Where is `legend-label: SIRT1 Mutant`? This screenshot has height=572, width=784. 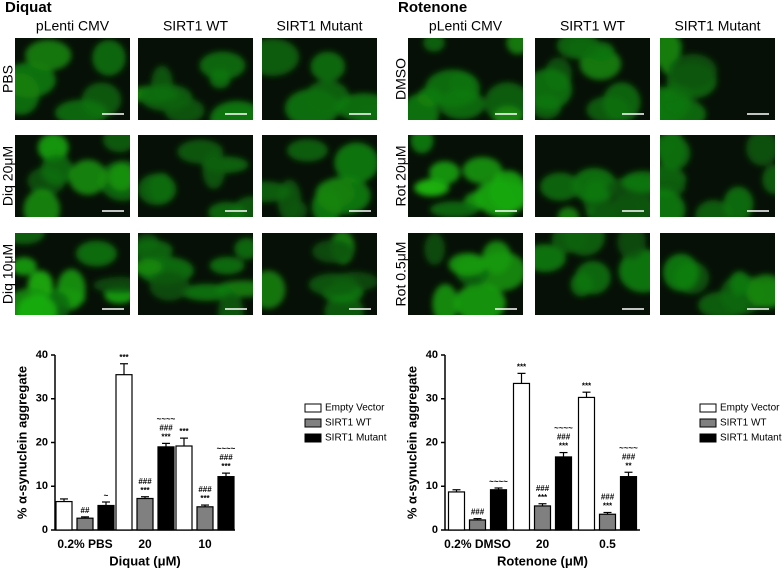 legend-label: SIRT1 Mutant is located at coordinates (356, 438).